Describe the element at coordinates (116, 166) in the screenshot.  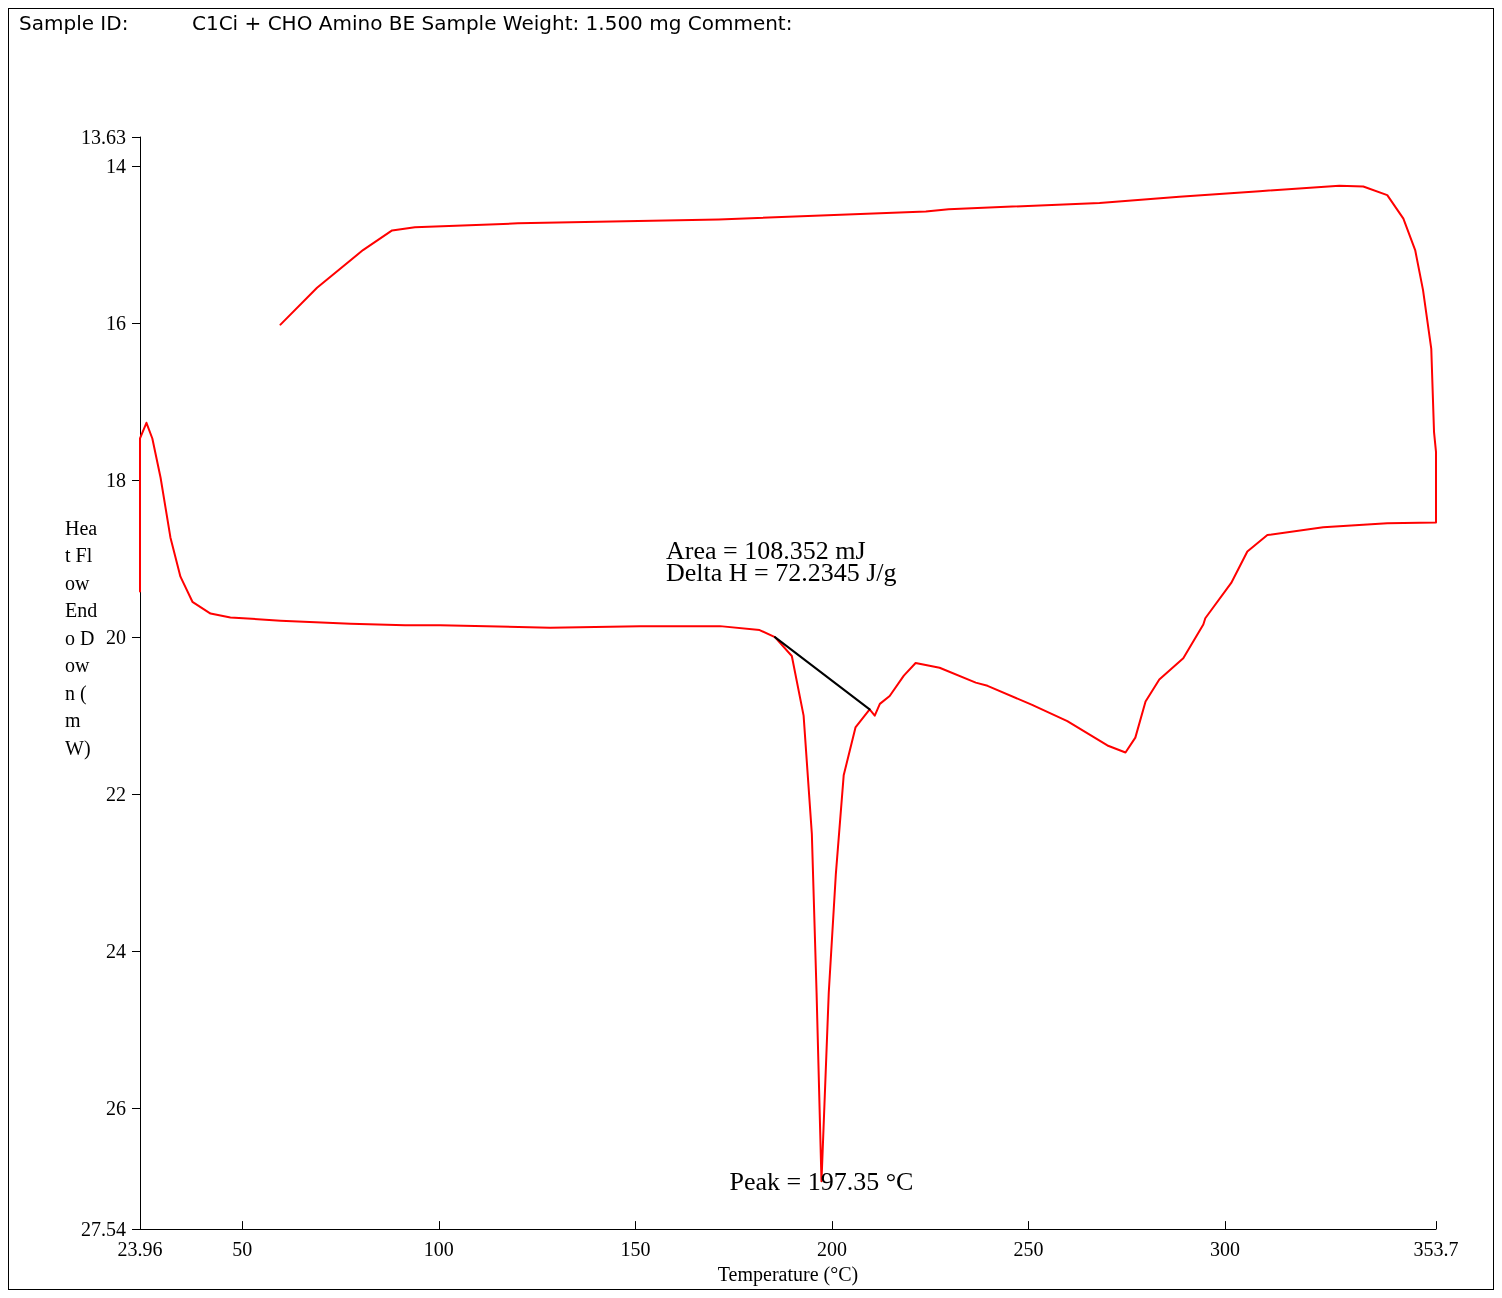
I see `y-tick-label: 14` at that location.